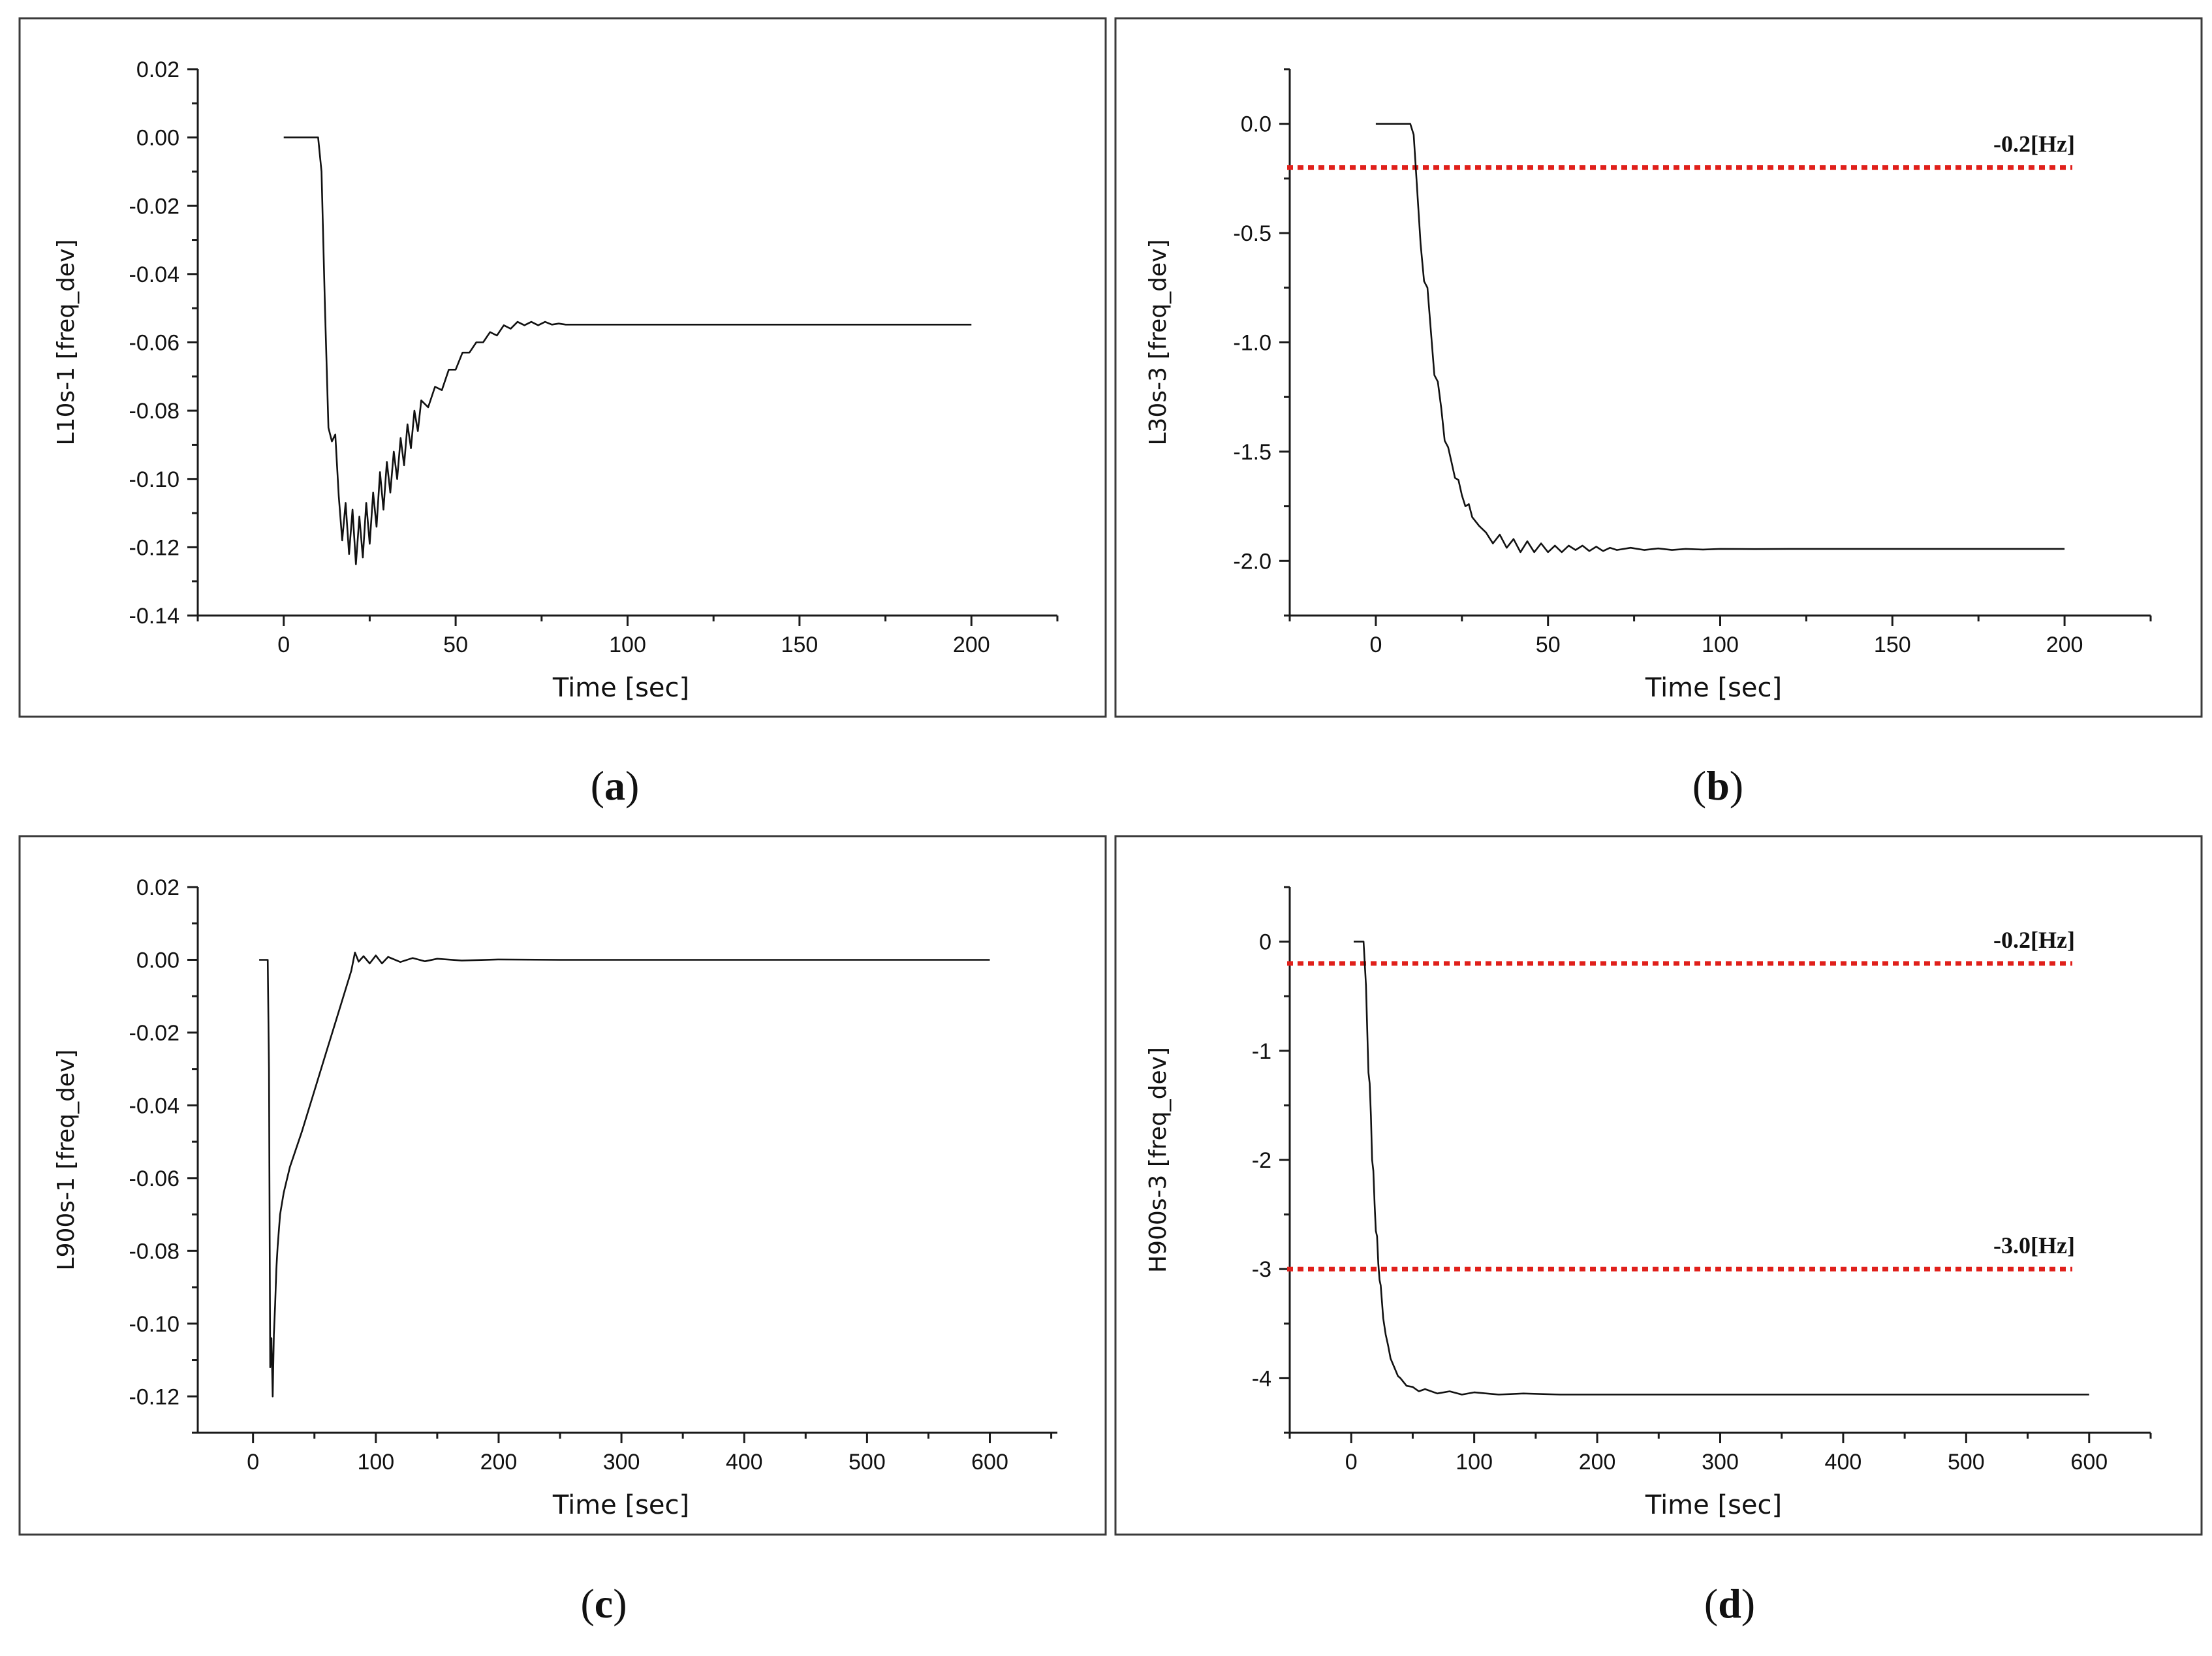  What do you see at coordinates (1265, 942) in the screenshot?
I see `y-tick-label: 0` at bounding box center [1265, 942].